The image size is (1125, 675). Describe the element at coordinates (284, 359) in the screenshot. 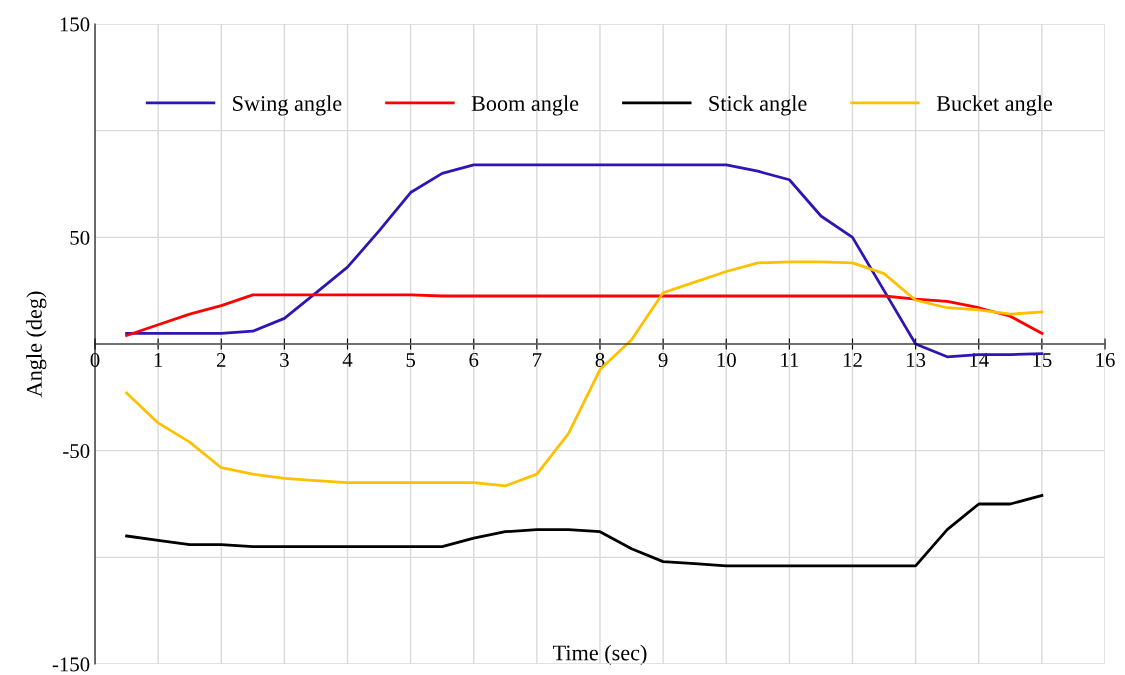

I see `x-tick-label: 3` at that location.